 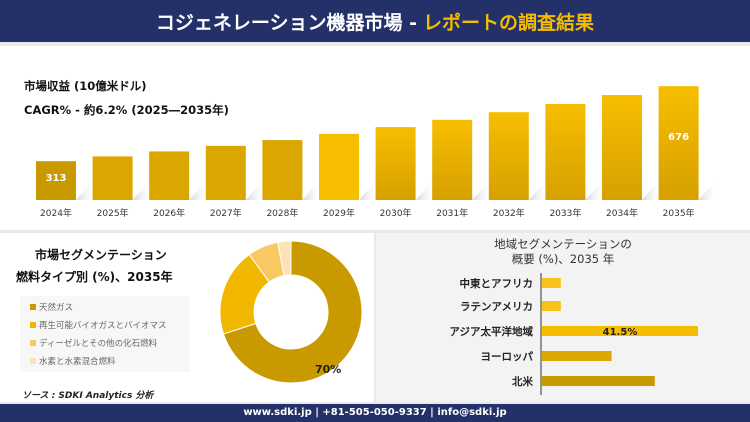 I want to click on legend-item: 水素と水素混合燃料, so click(x=105, y=361).